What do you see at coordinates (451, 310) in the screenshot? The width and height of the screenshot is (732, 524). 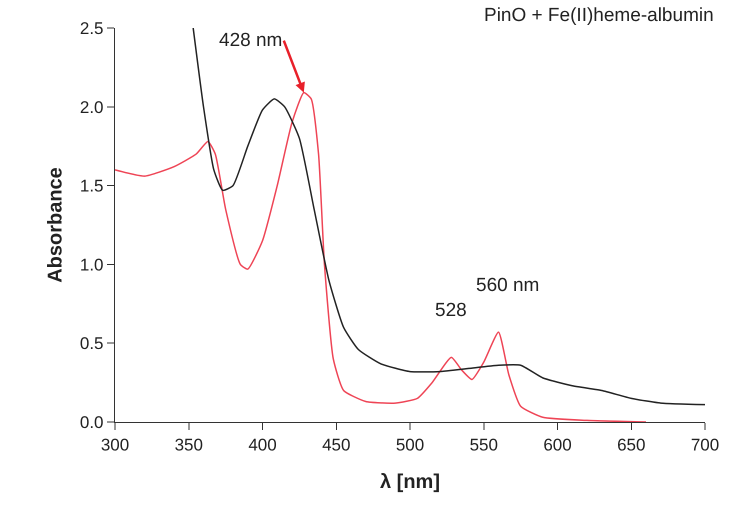 I see `annotation: 528` at bounding box center [451, 310].